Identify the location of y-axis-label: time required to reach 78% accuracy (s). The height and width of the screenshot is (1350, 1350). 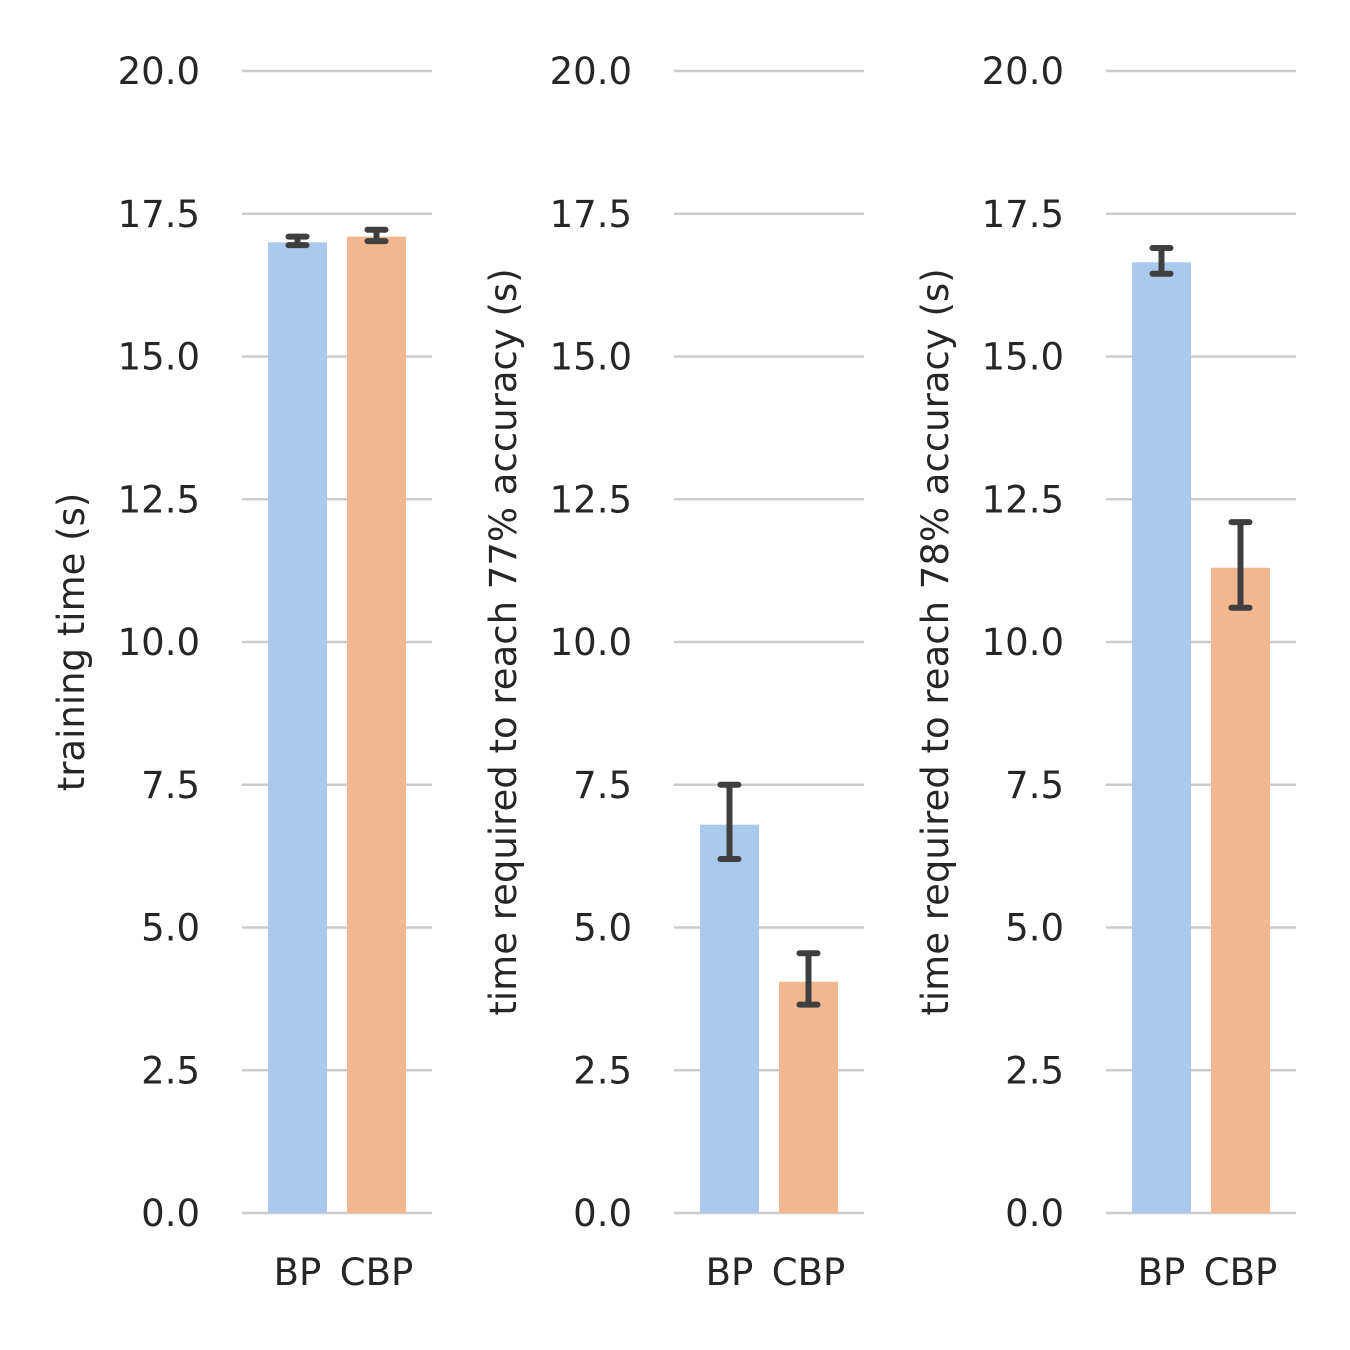
(935, 641).